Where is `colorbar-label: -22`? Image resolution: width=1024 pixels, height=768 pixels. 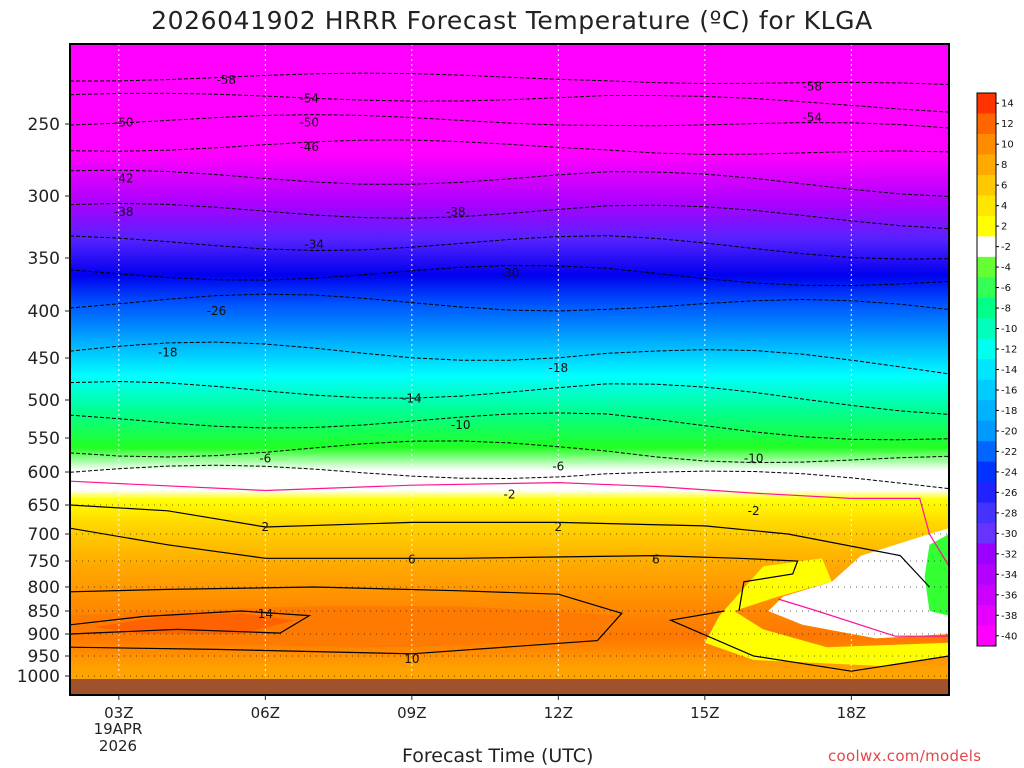 colorbar-label: -22 is located at coordinates (1009, 452).